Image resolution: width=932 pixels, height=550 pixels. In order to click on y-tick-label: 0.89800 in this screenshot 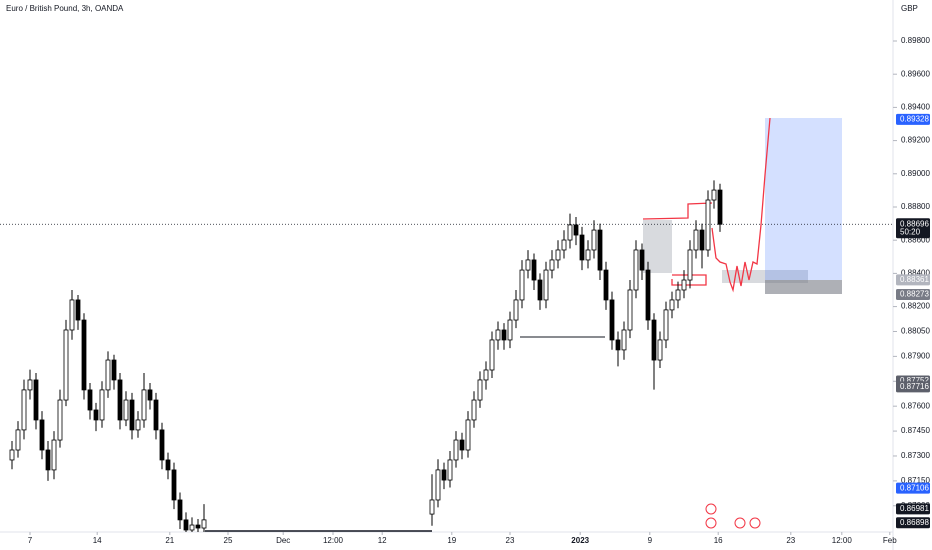, I will do `click(915, 40)`.